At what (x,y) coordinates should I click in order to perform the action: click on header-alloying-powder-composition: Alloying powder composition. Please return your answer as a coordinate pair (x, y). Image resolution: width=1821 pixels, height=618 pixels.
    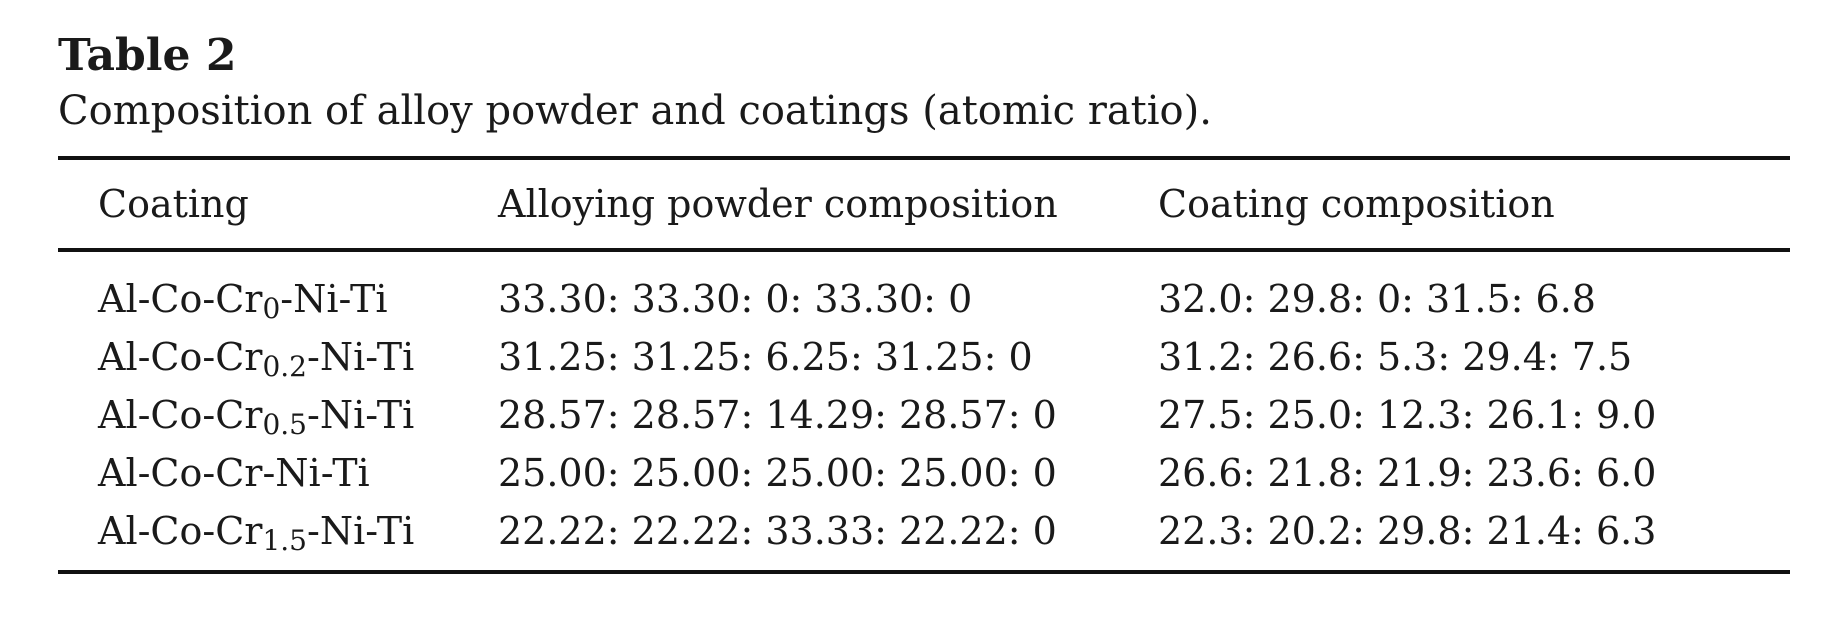
    Looking at the image, I should click on (778, 204).